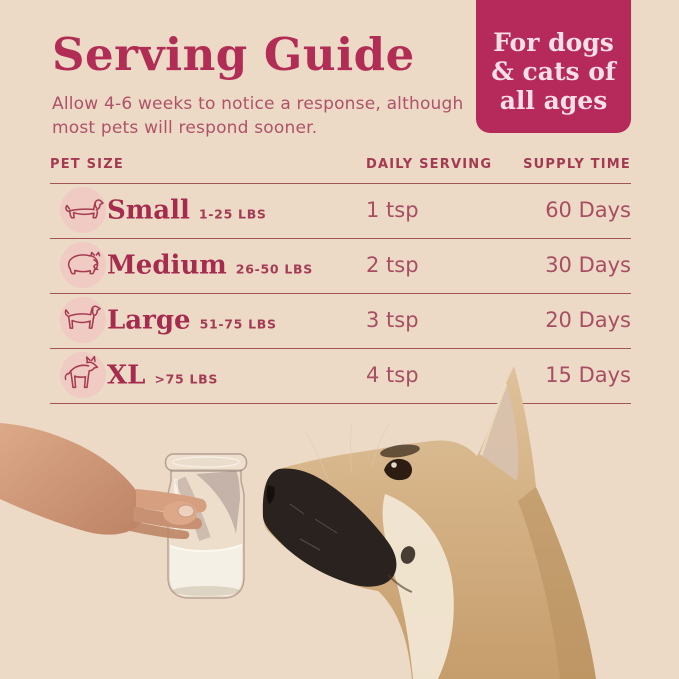  Describe the element at coordinates (348, 453) in the screenshot. I see `whiskers` at that location.